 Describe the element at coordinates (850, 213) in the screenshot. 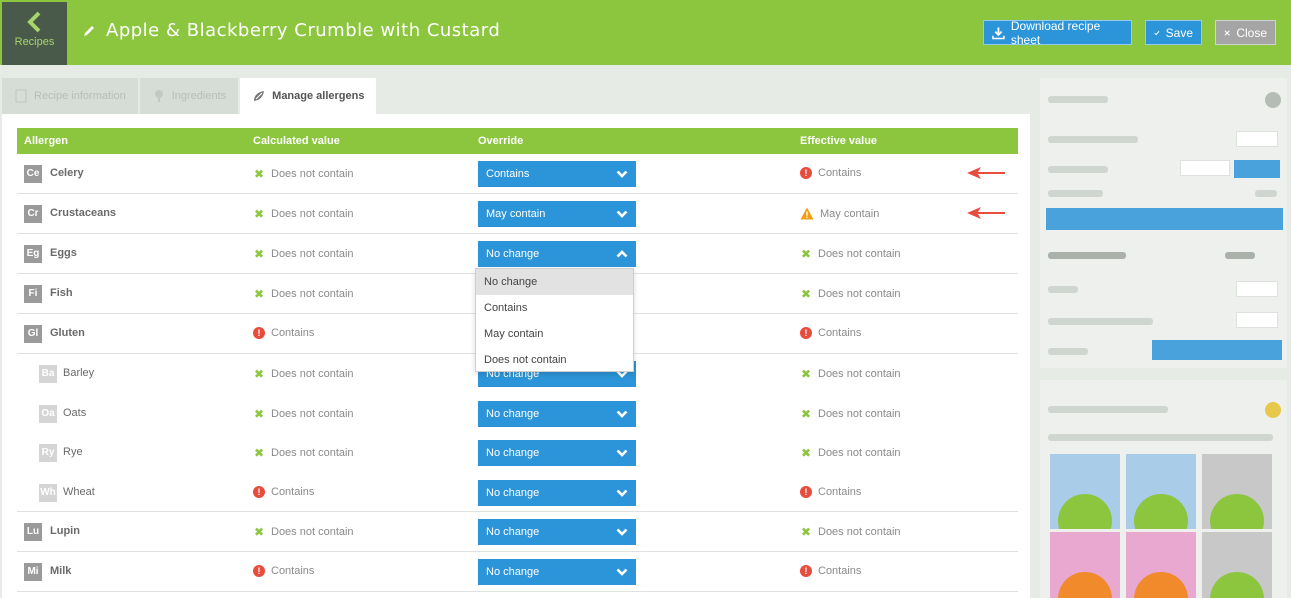

I see `effective-value-text: May contain` at that location.